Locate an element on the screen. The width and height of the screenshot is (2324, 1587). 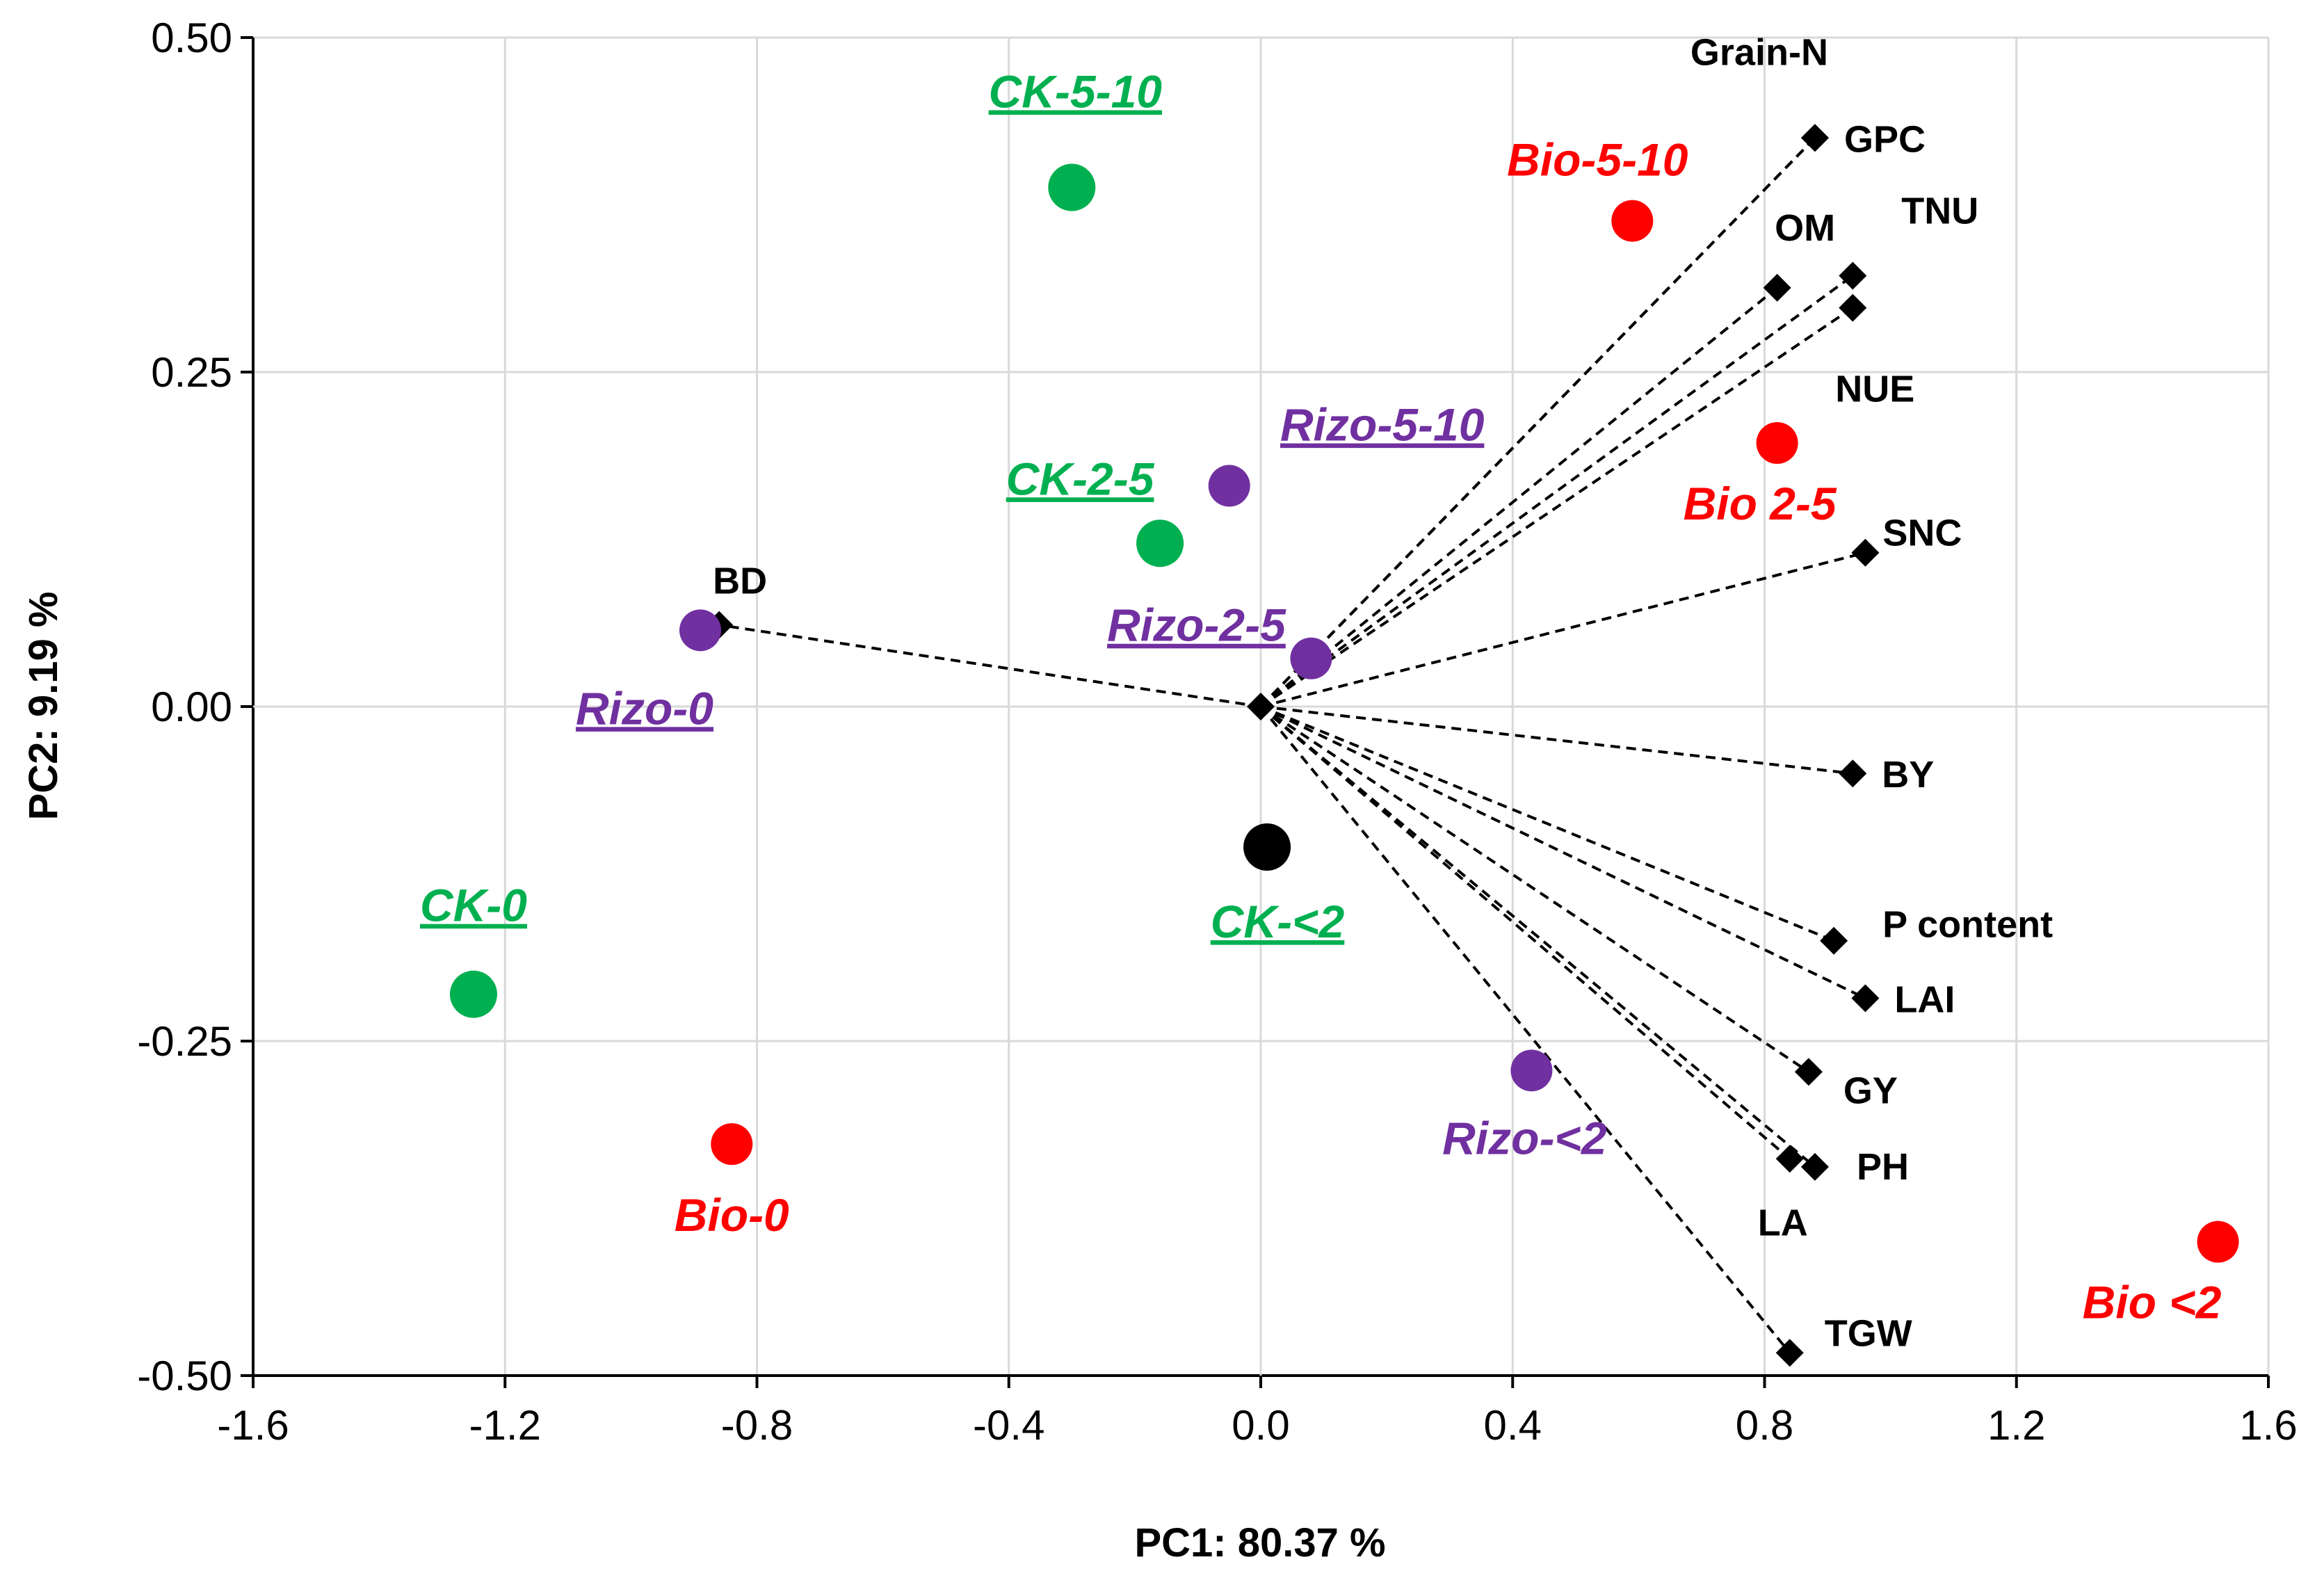
loading-vector-gpc is located at coordinates (1537, 422).